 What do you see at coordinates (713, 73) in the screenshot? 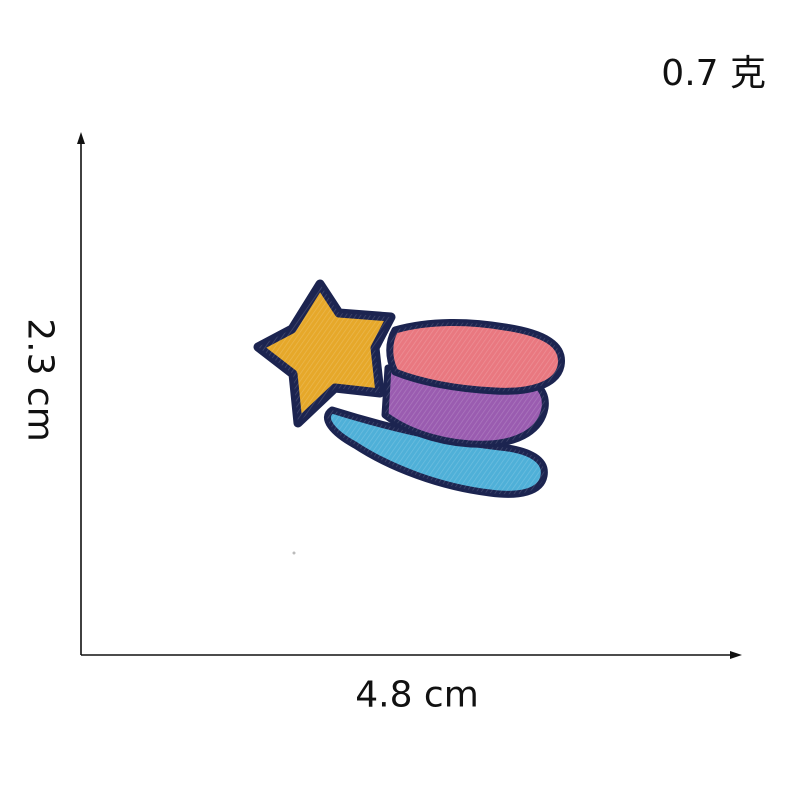
I see `weight-label: 0.7 克` at bounding box center [713, 73].